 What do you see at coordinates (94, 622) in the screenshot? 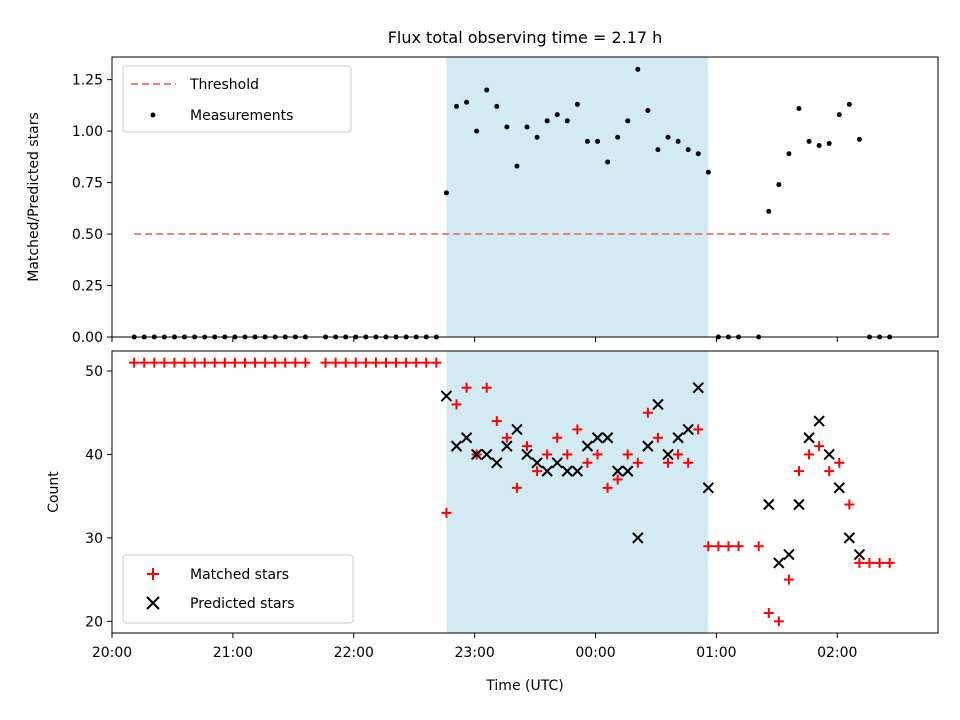
I see `bottom-y-tick-label: 20` at bounding box center [94, 622].